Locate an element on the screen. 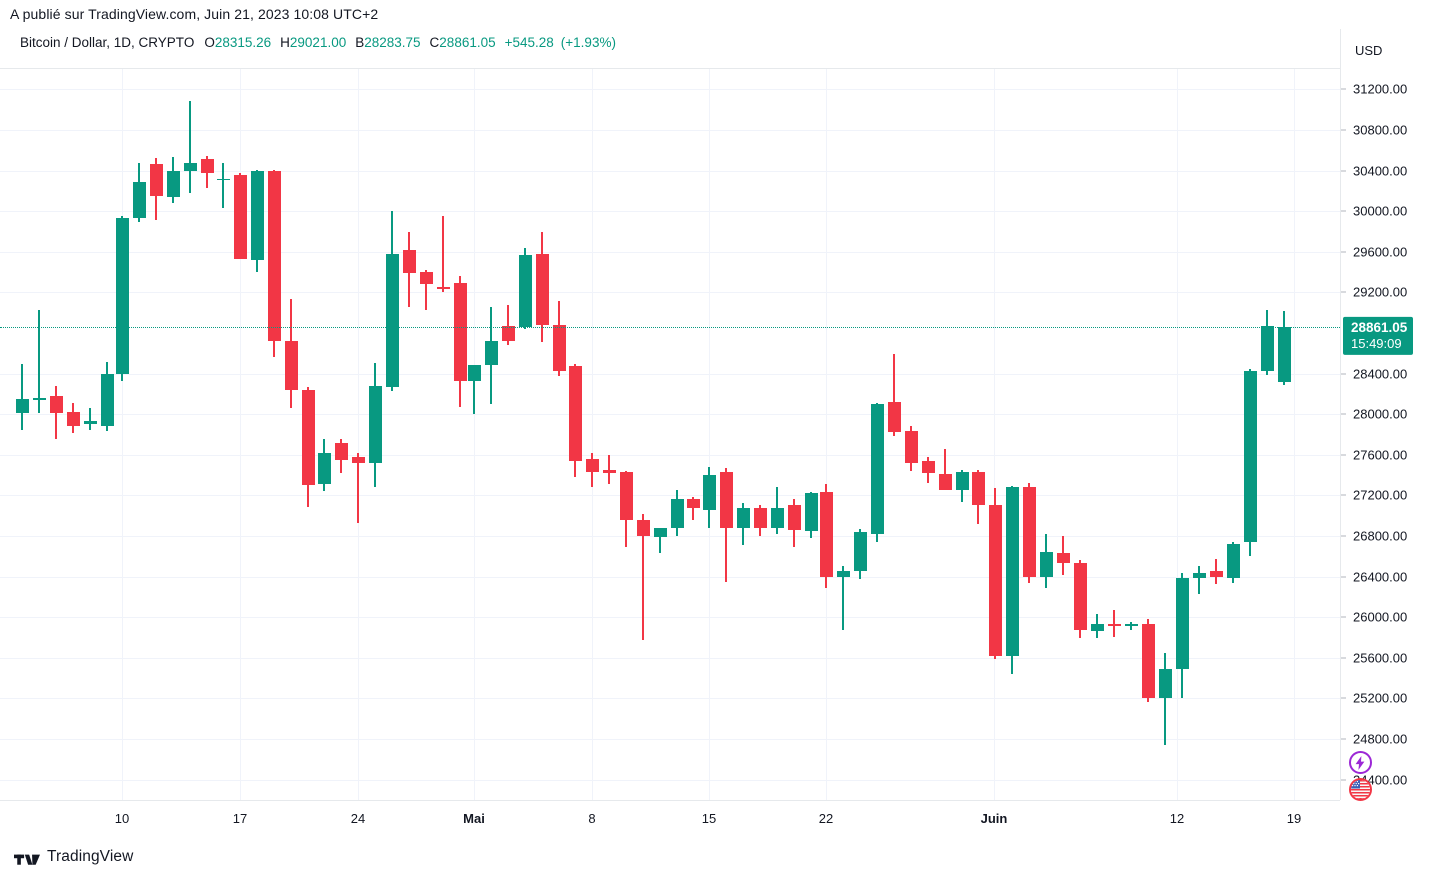  price-tick-label: 27600.00 is located at coordinates (1380, 455).